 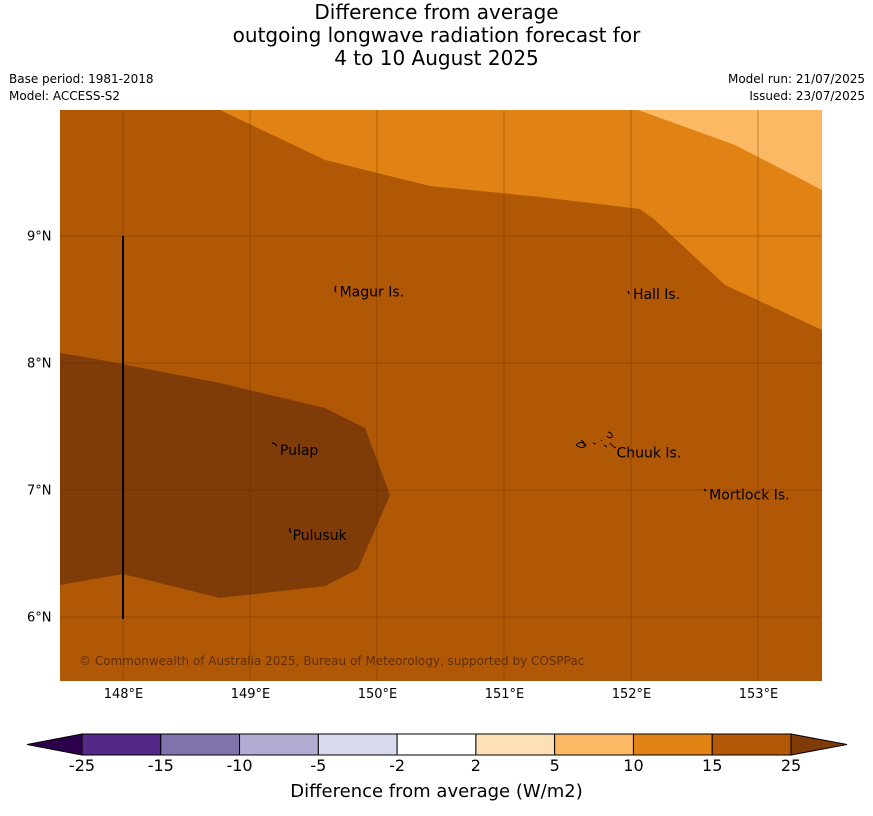 What do you see at coordinates (504, 694) in the screenshot?
I see `x-tick-label: 151°E` at bounding box center [504, 694].